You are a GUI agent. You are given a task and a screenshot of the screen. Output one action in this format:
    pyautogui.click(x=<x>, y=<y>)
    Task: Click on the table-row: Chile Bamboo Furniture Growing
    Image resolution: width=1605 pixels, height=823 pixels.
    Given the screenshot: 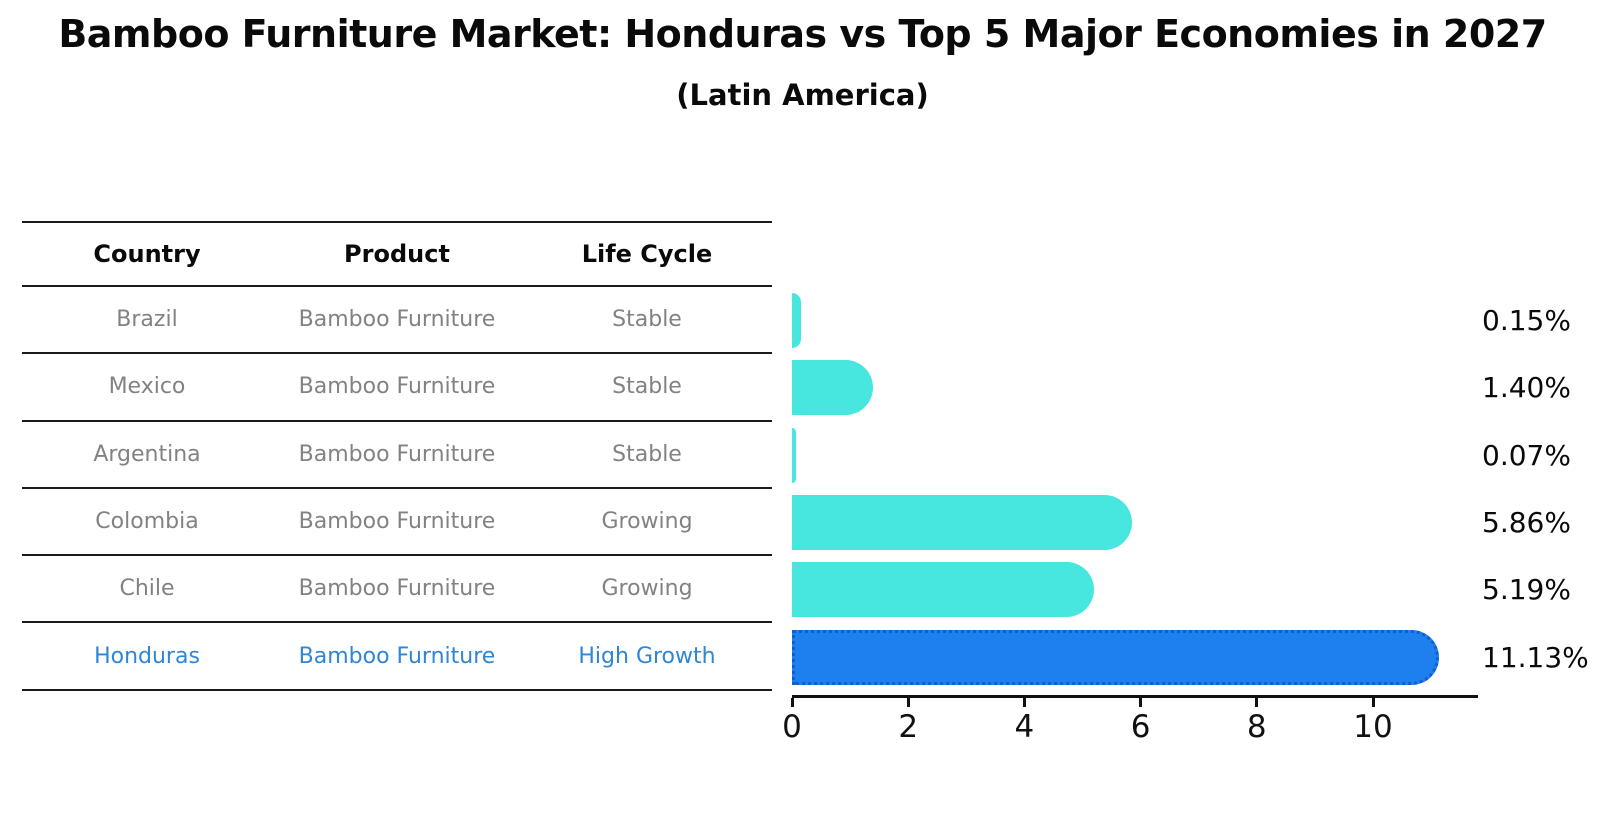 What is the action you would take?
    pyautogui.click(x=397, y=590)
    